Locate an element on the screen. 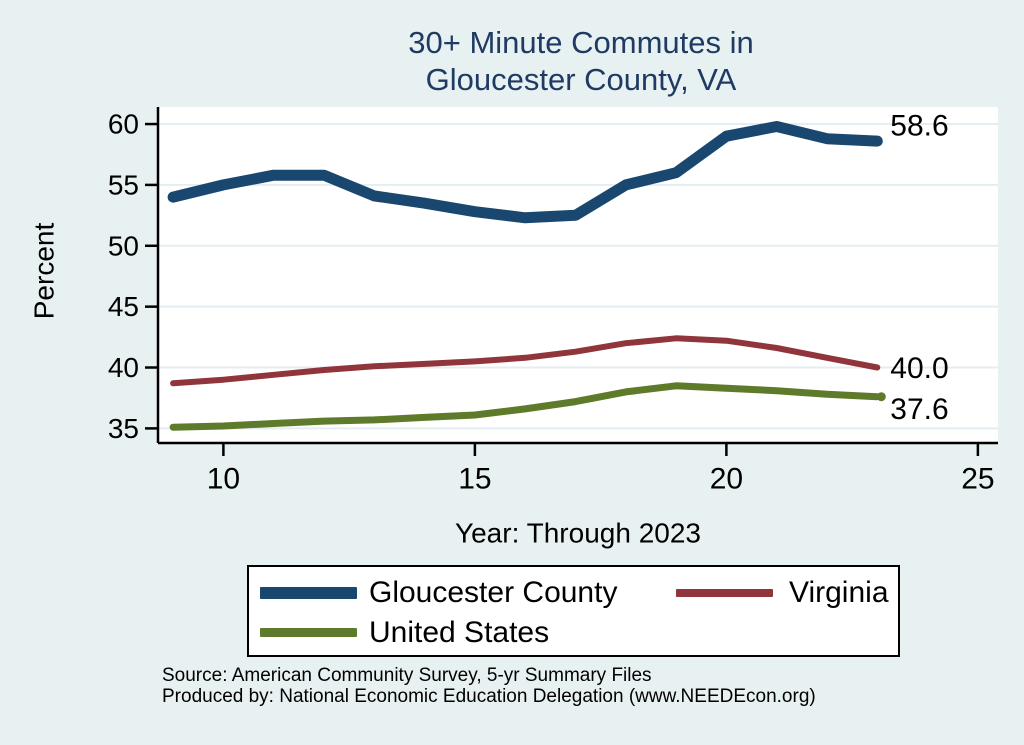 The width and height of the screenshot is (1024, 745). end-value-label: 58.6 is located at coordinates (919, 126).